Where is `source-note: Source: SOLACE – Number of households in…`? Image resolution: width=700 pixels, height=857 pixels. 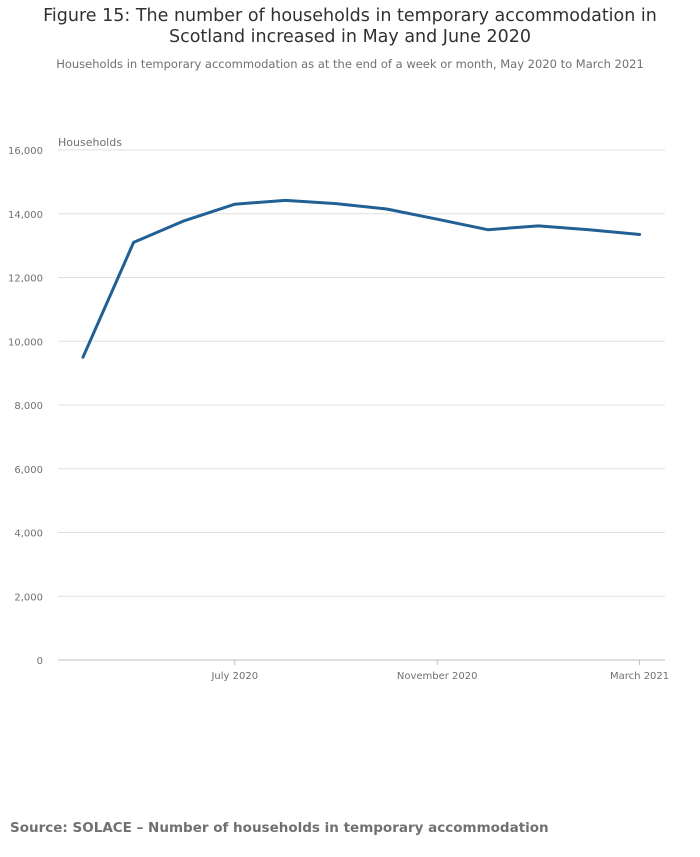 source-note: Source: SOLACE – Number of households in… is located at coordinates (279, 828).